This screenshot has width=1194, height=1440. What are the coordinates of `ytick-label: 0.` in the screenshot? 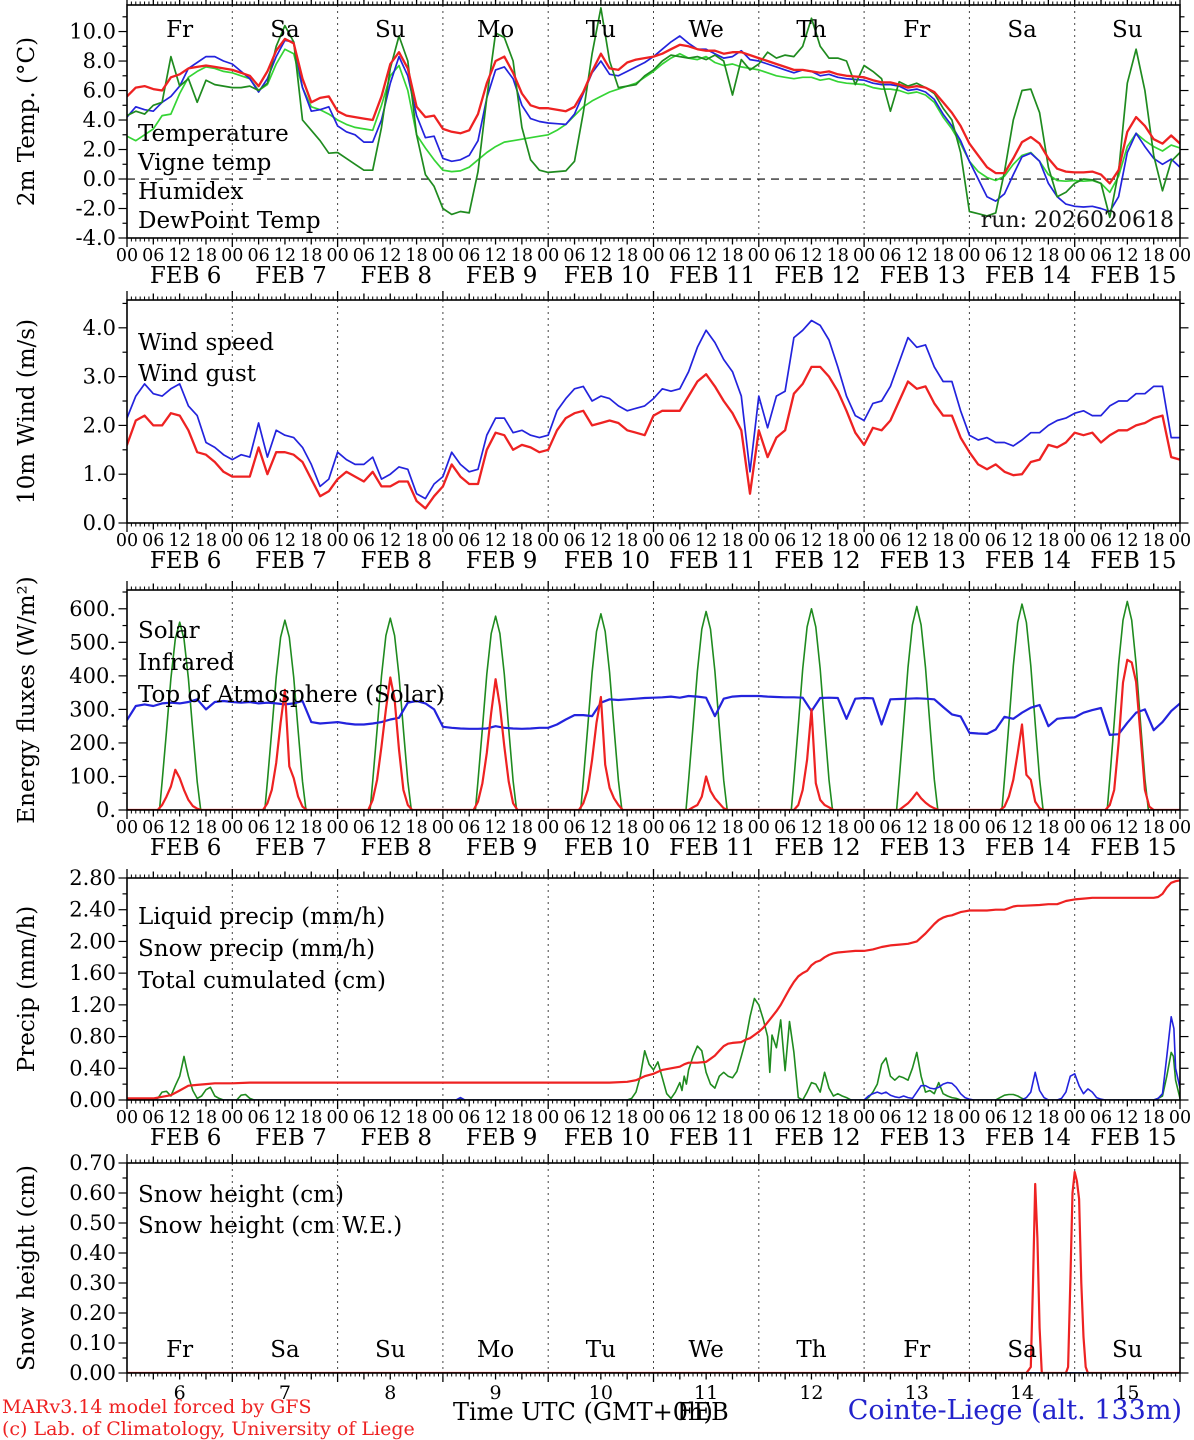 It's located at (106, 810).